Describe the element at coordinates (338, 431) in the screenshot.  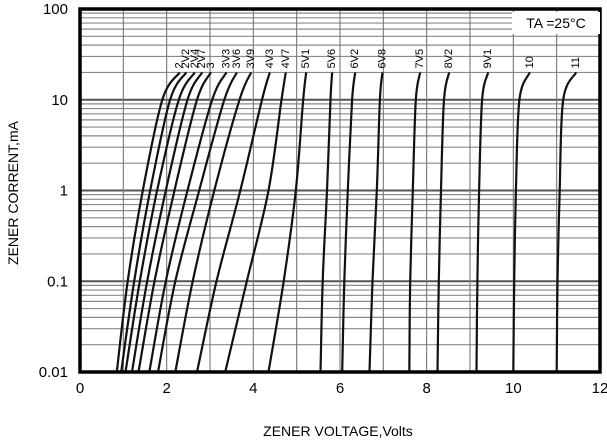
I see `x-axis-label: ZENER VOLTAGE,Volts` at that location.